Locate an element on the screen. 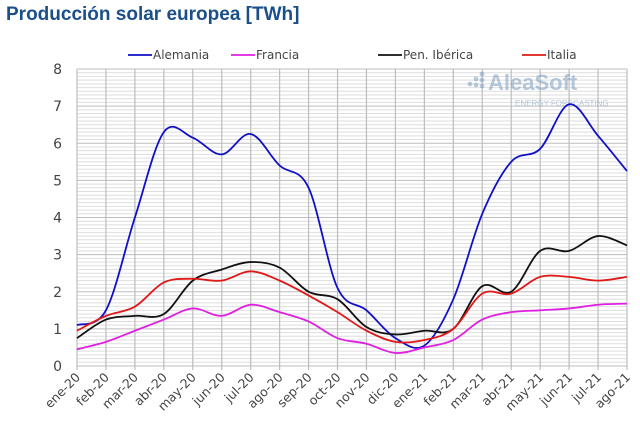 Image resolution: width=640 pixels, height=444 pixels. chart-title: Producción solar europea [TWh] is located at coordinates (153, 14).